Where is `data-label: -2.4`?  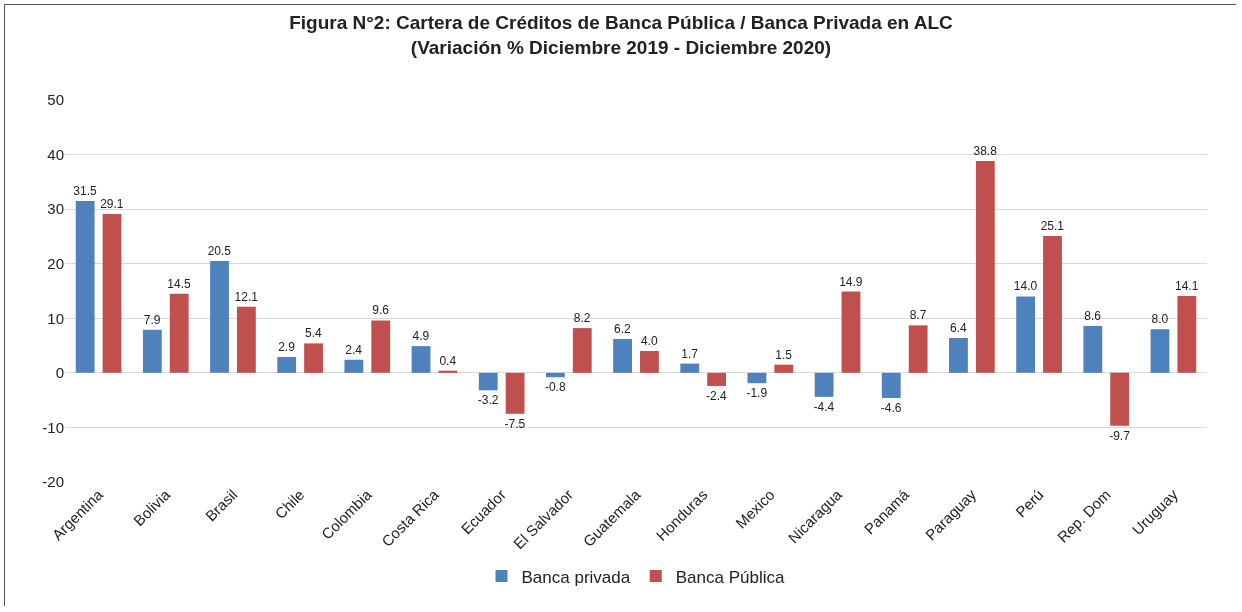
data-label: -2.4 is located at coordinates (717, 395).